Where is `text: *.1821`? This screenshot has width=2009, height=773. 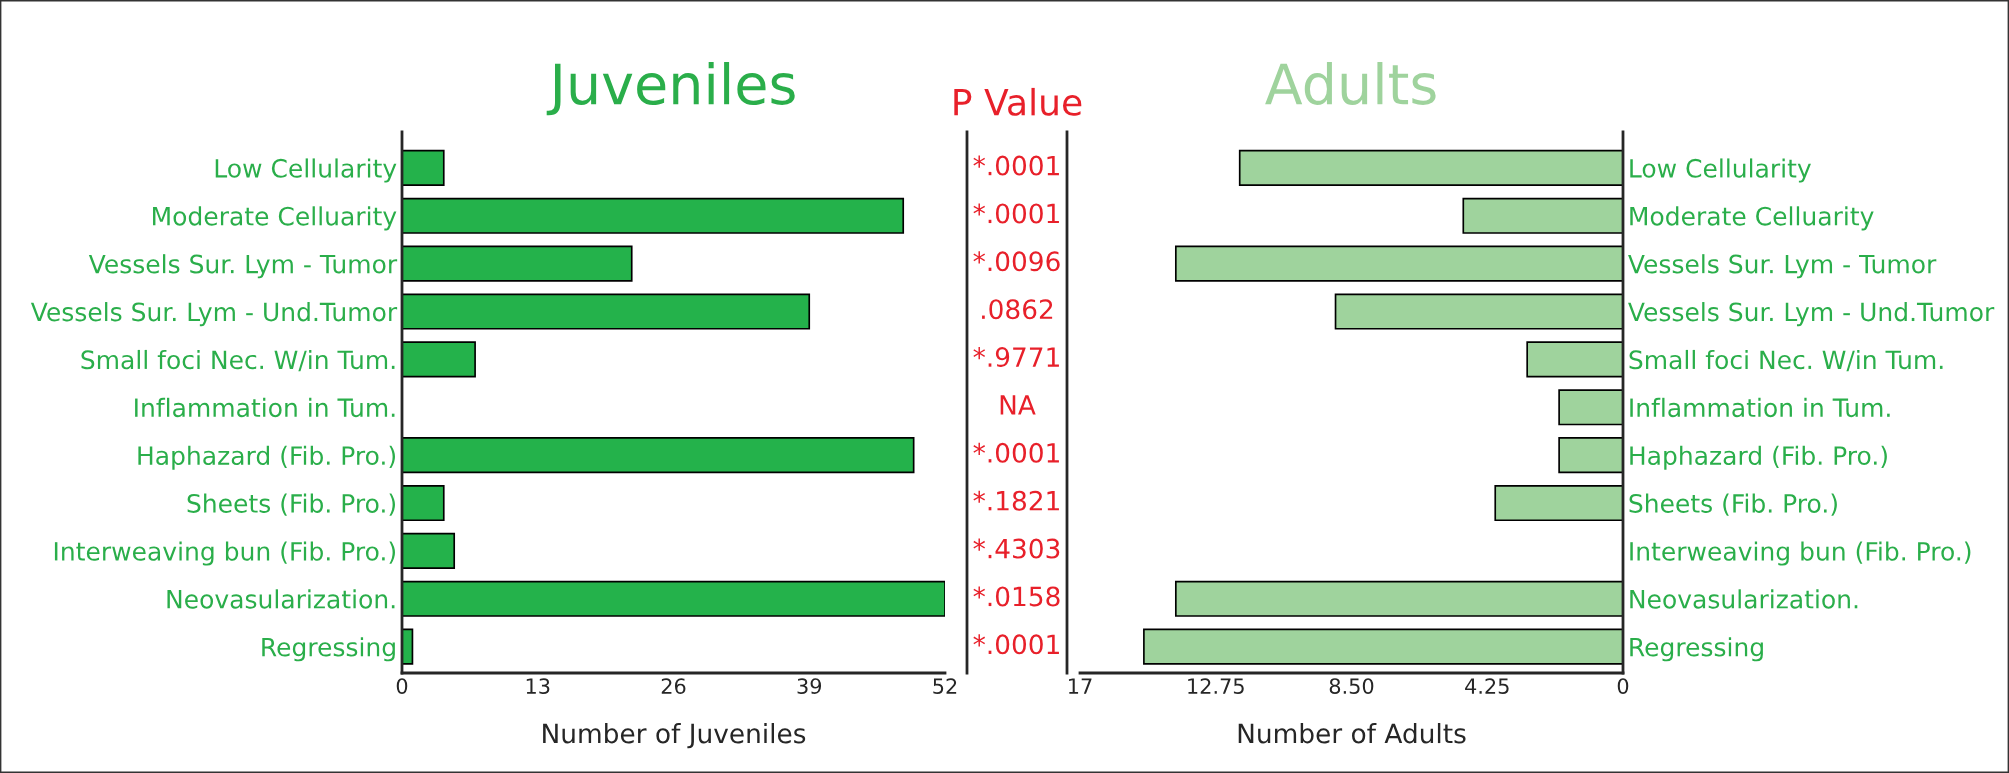 text: *.1821 is located at coordinates (1016, 500).